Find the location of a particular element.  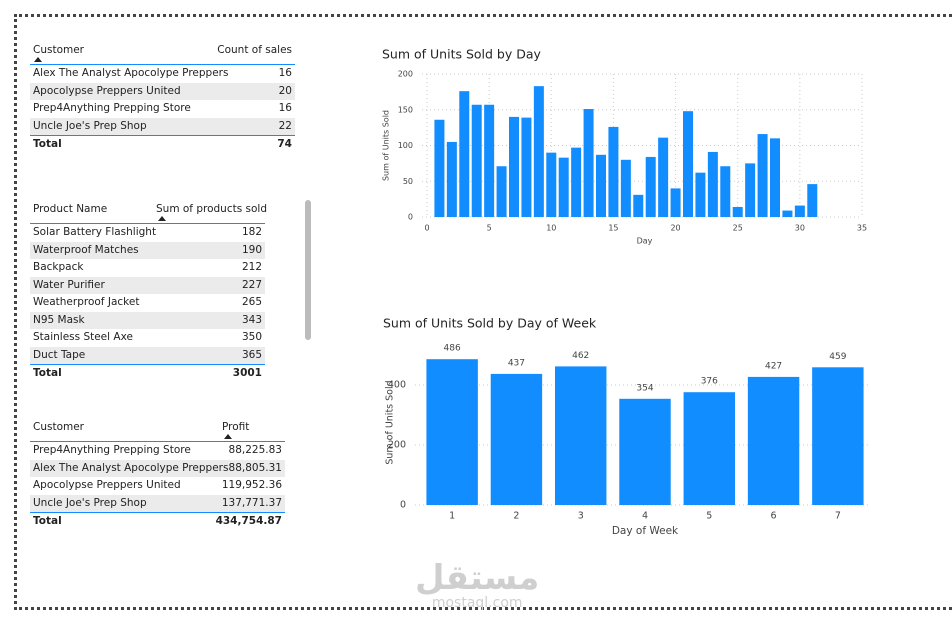

cell: Weatherproof Jacket is located at coordinates (86, 302).